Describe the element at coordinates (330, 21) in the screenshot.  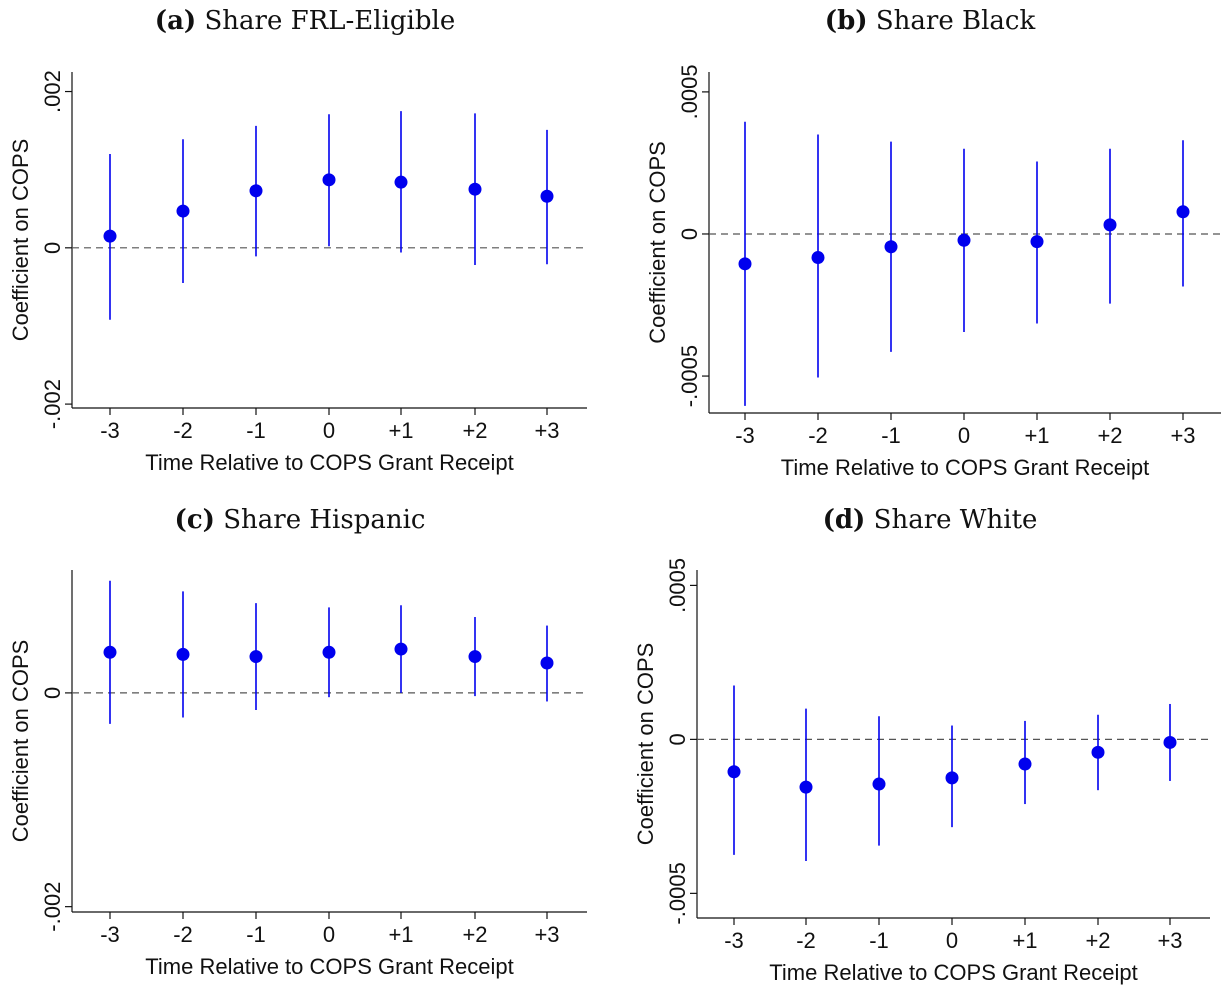
I see `panel-a-title-text: Share FRL-Eligible` at that location.